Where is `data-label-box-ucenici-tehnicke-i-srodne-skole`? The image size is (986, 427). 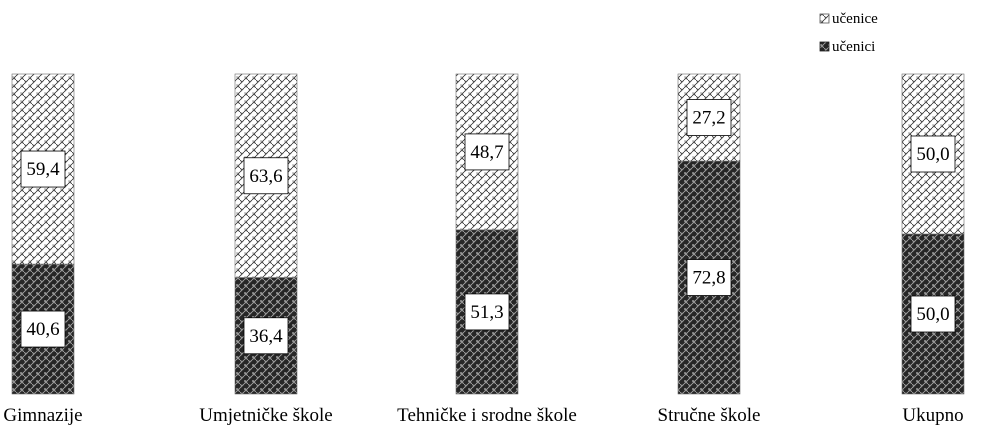
data-label-box-ucenici-tehnicke-i-srodne-skole is located at coordinates (487, 312).